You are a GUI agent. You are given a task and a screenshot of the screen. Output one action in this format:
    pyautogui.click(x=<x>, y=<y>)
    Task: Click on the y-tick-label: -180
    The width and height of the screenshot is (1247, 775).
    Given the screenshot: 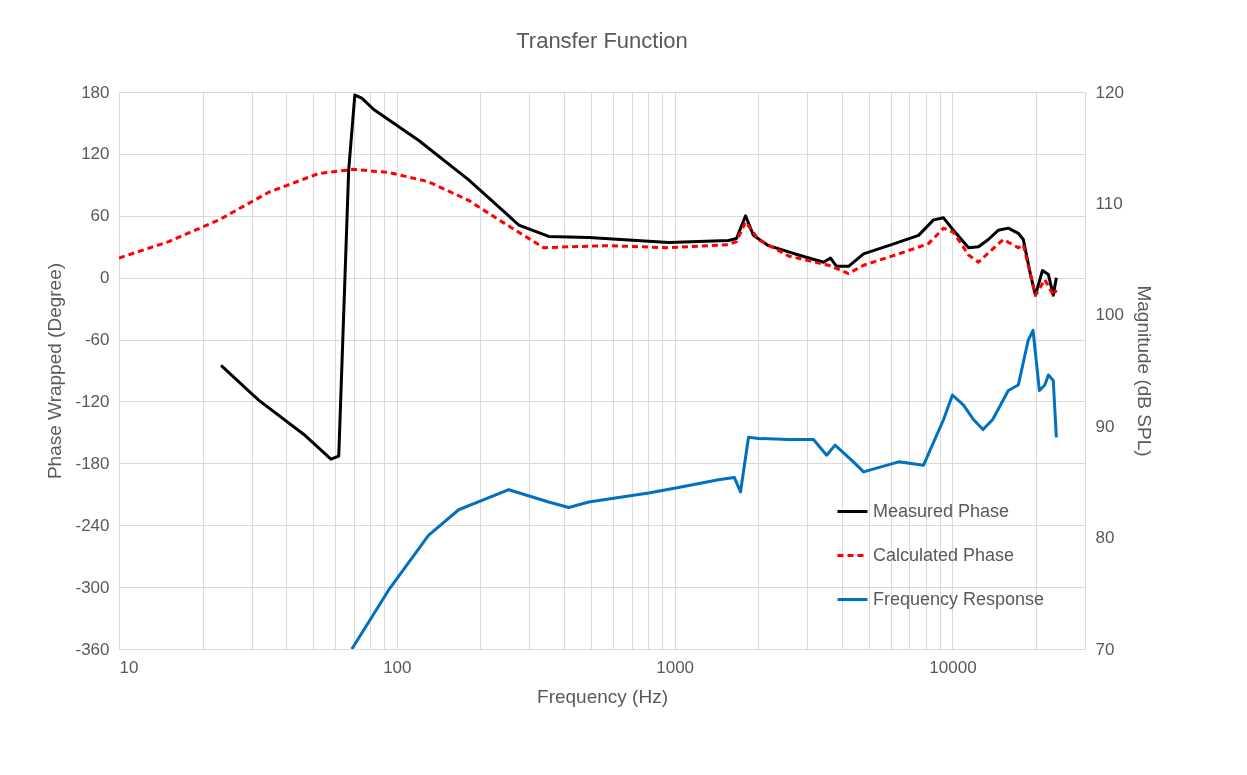 What is the action you would take?
    pyautogui.click(x=92, y=463)
    